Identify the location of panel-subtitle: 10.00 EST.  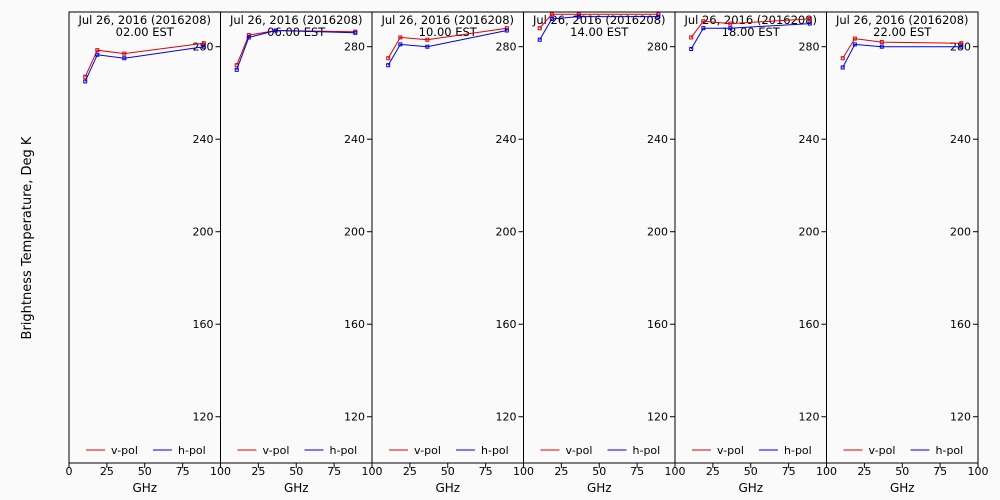
(448, 32).